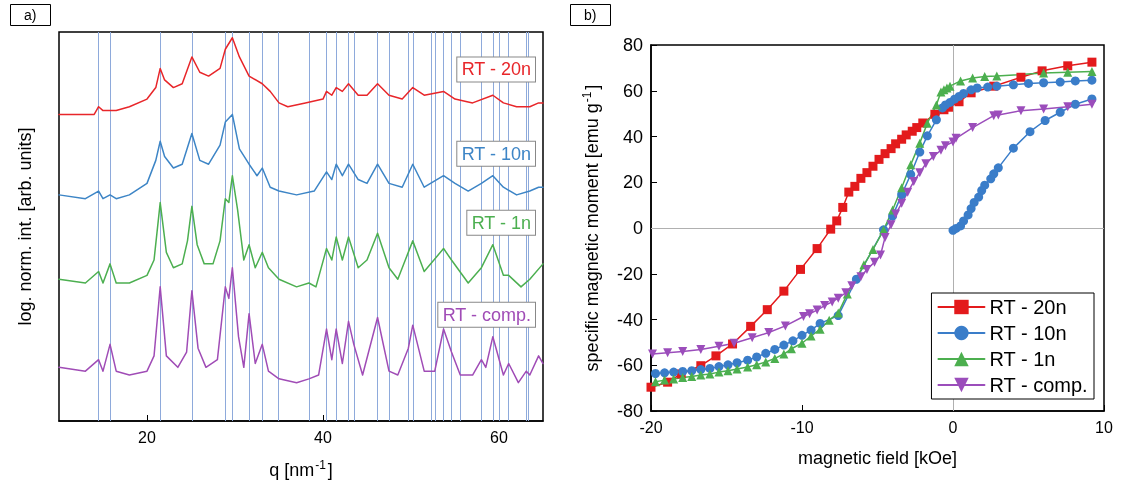  I want to click on series-label: RT - 10n, so click(496, 153).